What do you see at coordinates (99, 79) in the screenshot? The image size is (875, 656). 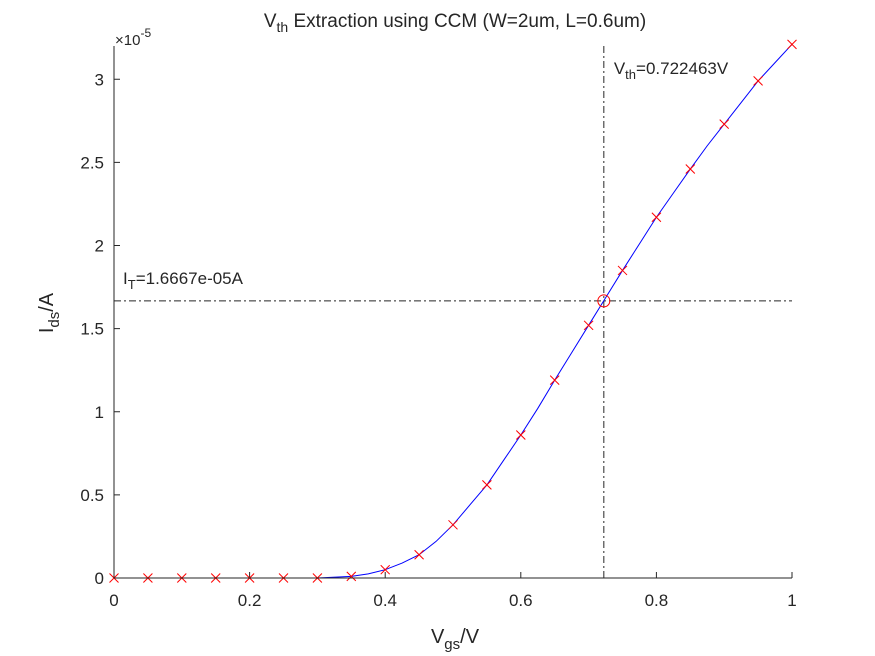 I see `y-tick-label: 3` at bounding box center [99, 79].